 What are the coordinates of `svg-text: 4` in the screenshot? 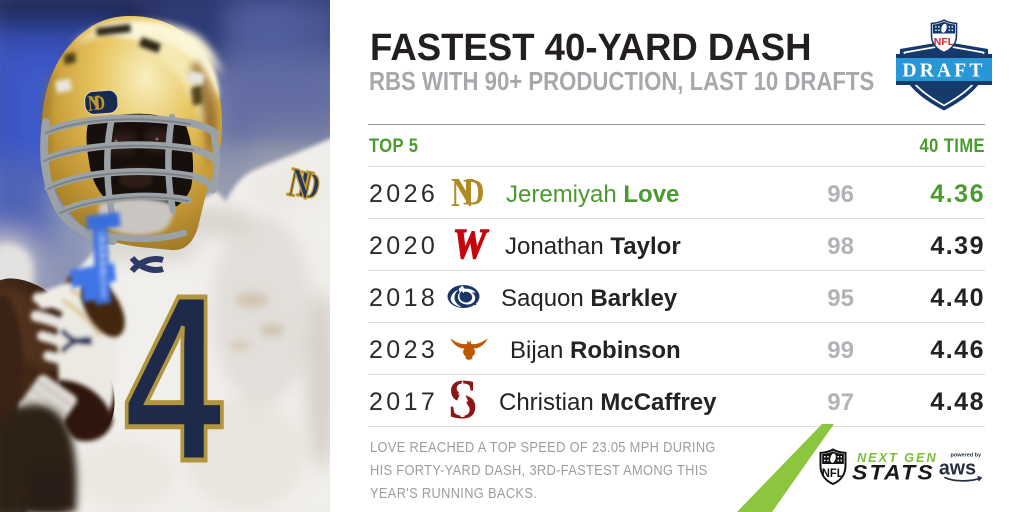 It's located at (173, 378).